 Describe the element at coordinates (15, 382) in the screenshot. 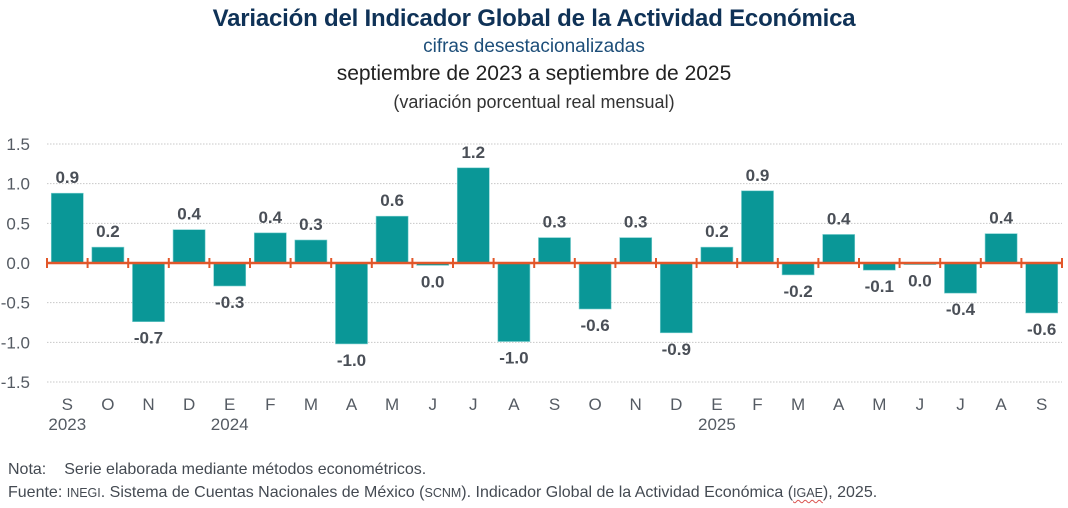

I see `y-tick-label: -1.5` at that location.